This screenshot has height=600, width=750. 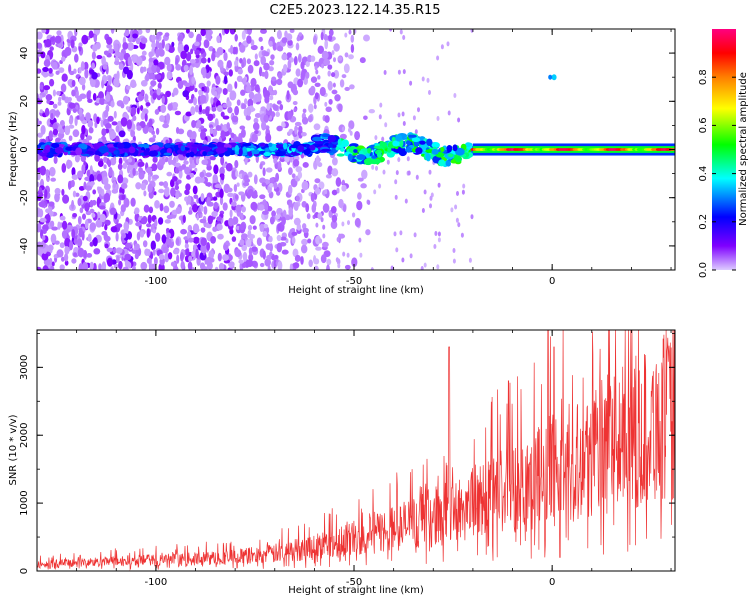 I want to click on snr-y-label: SNR (10 * v/v), so click(x=13, y=449).